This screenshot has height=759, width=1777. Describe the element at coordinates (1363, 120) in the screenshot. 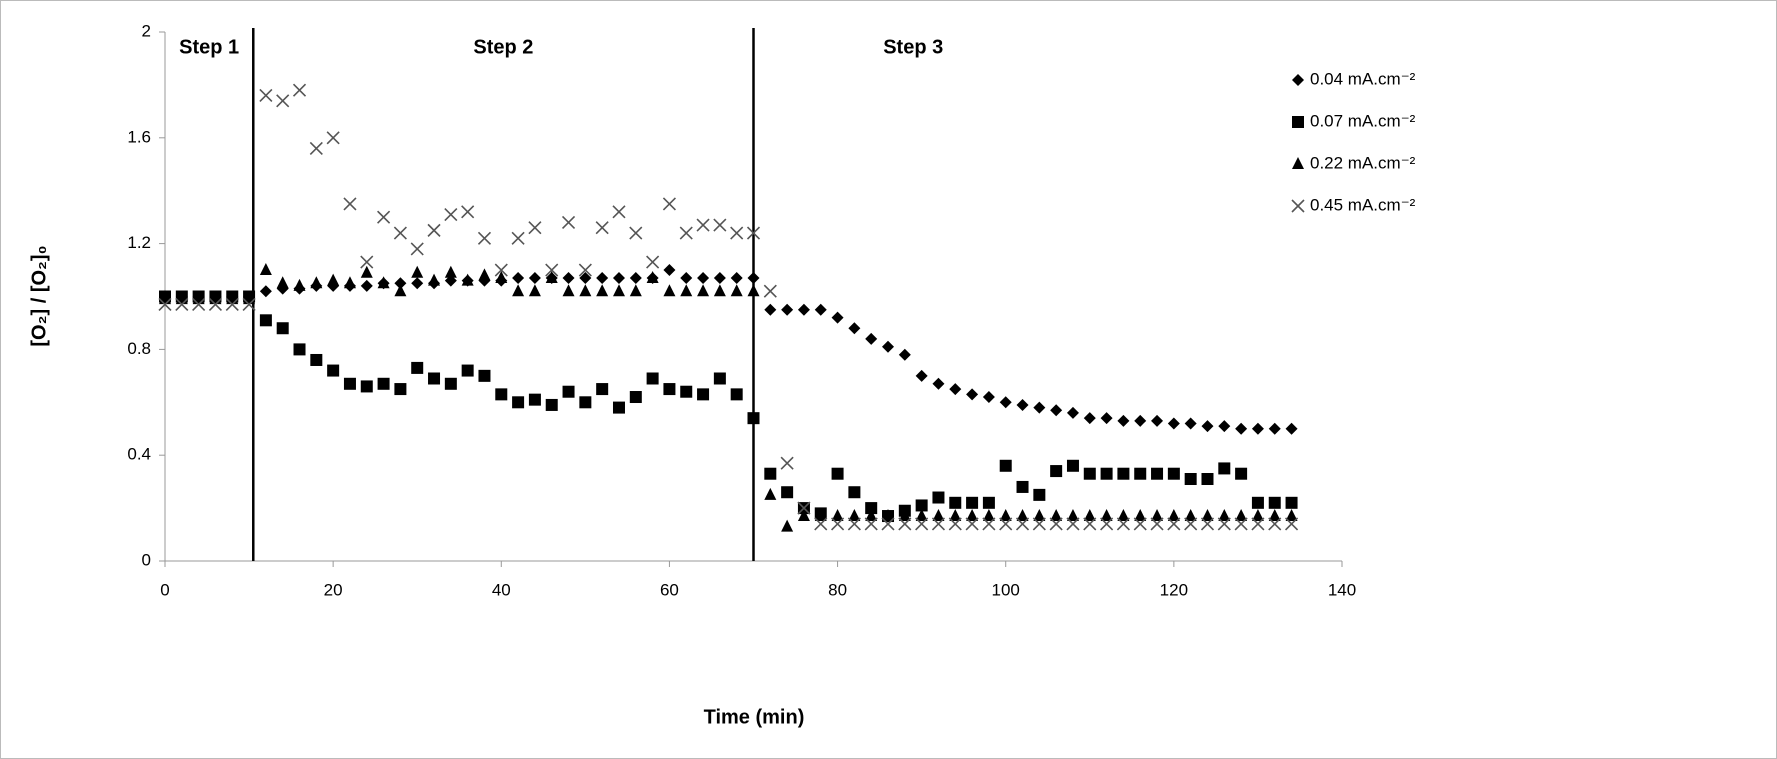

I see `legend-label: 0.07 mA.cm⁻²` at that location.